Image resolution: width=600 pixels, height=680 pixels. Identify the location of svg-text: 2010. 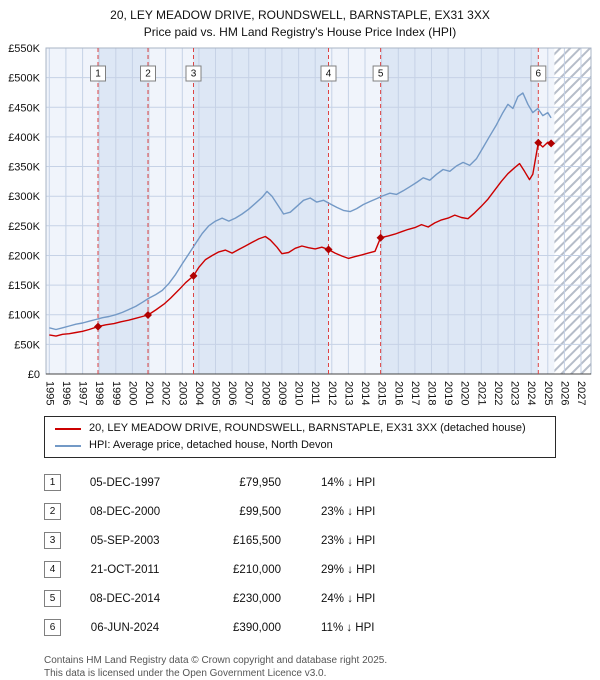
(299, 393).